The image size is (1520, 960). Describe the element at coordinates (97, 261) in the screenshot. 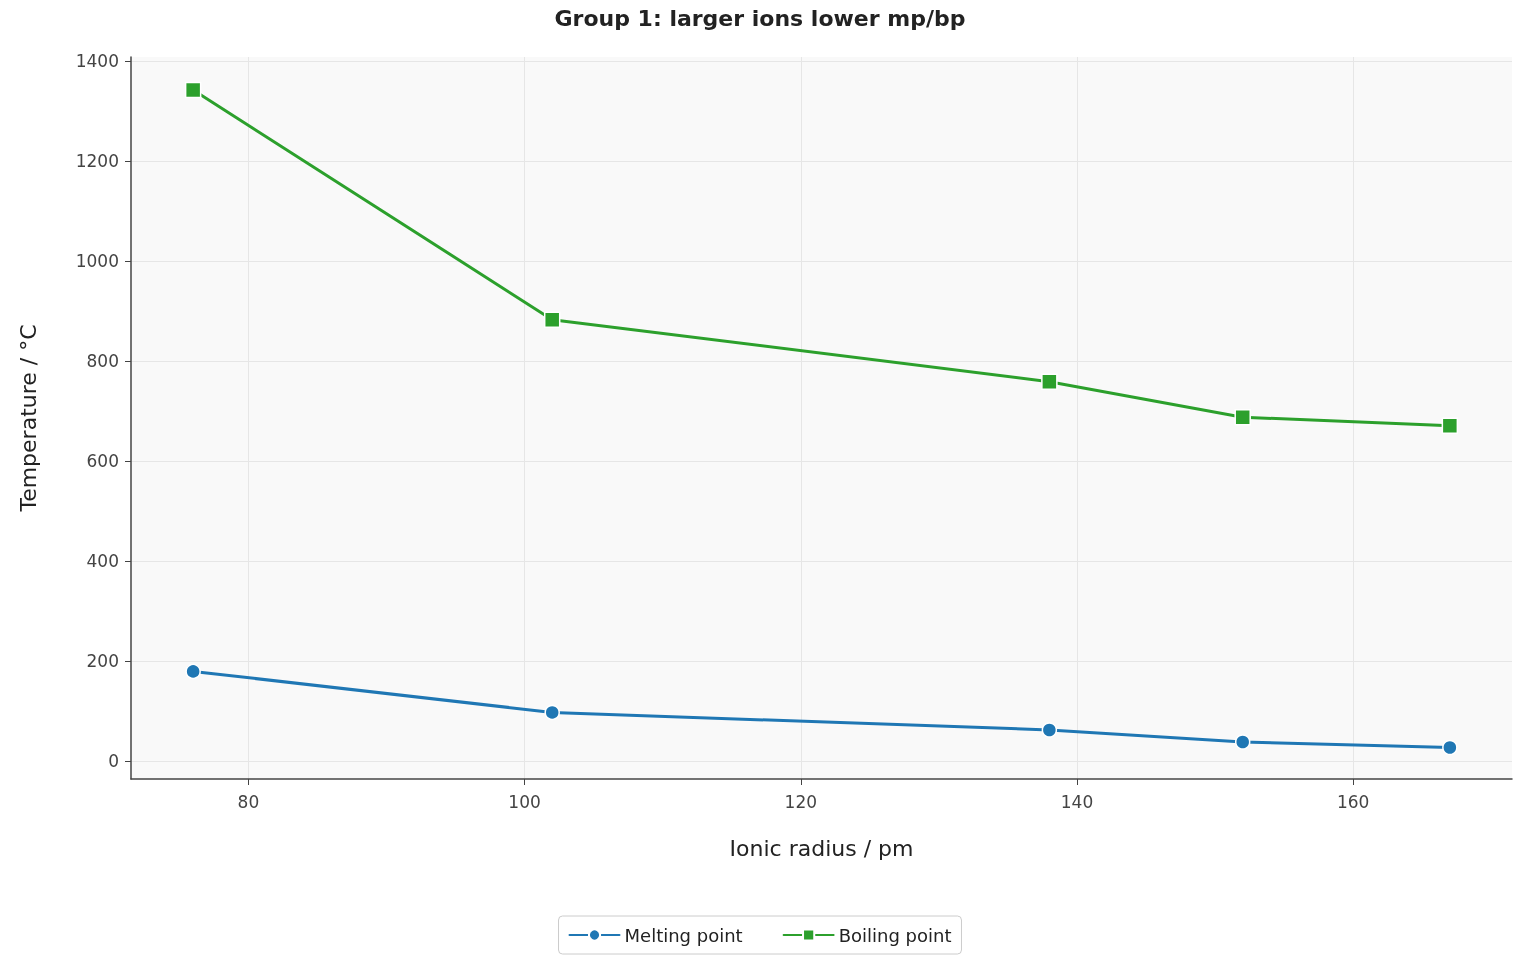

I see `y-tick-label: 1000` at that location.